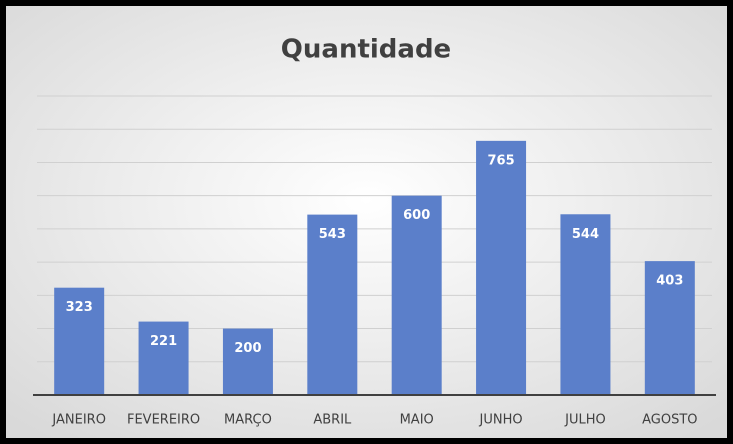 The image size is (733, 444). I want to click on value-label: 544, so click(585, 234).